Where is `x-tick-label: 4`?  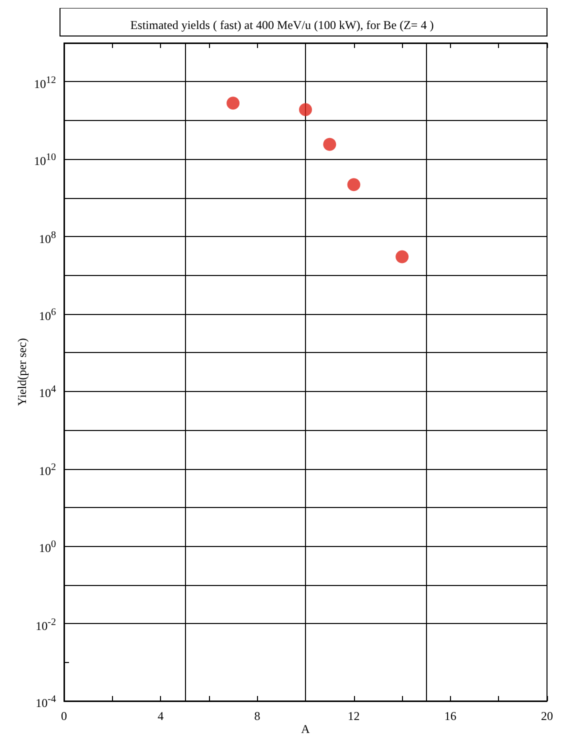
x-tick-label: 4 is located at coordinates (161, 716).